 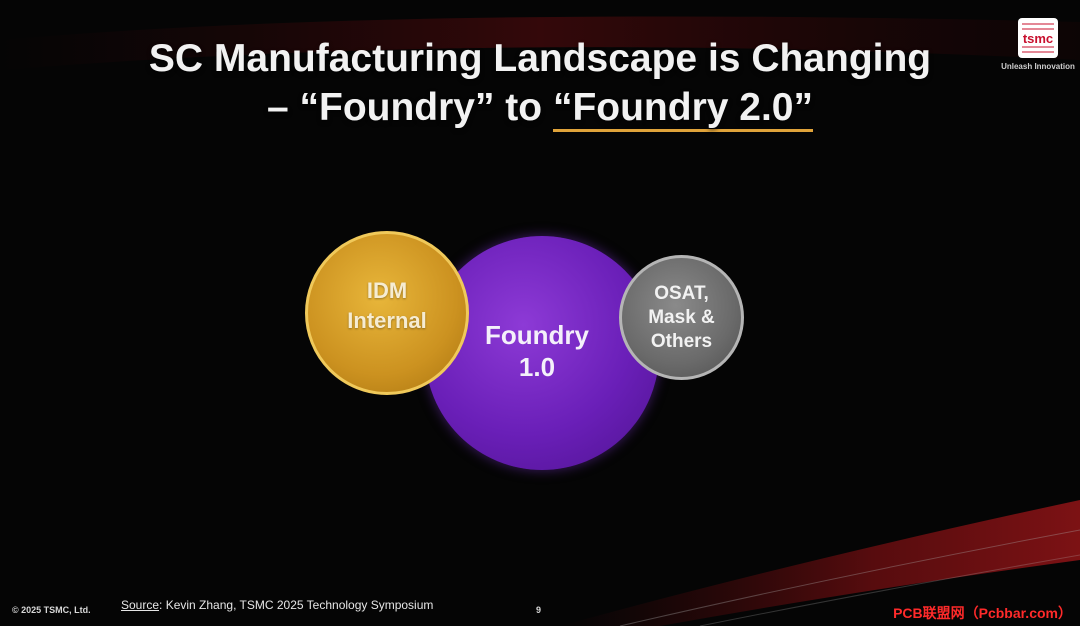 I want to click on foundry-label-line2: 1.0, so click(x=537, y=367).